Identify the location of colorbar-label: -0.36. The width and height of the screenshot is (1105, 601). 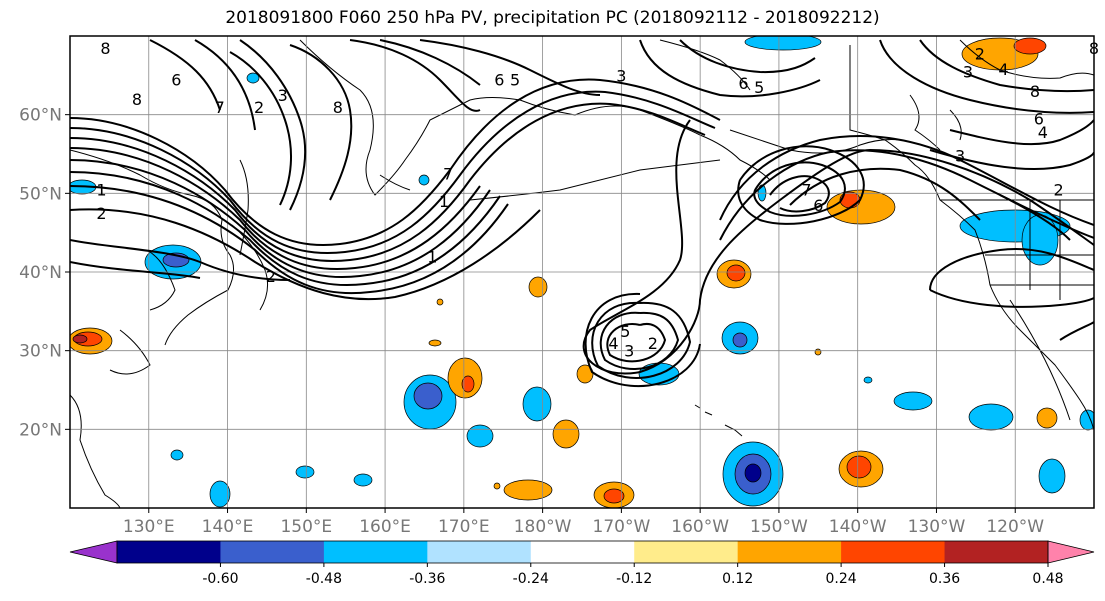
(427, 579).